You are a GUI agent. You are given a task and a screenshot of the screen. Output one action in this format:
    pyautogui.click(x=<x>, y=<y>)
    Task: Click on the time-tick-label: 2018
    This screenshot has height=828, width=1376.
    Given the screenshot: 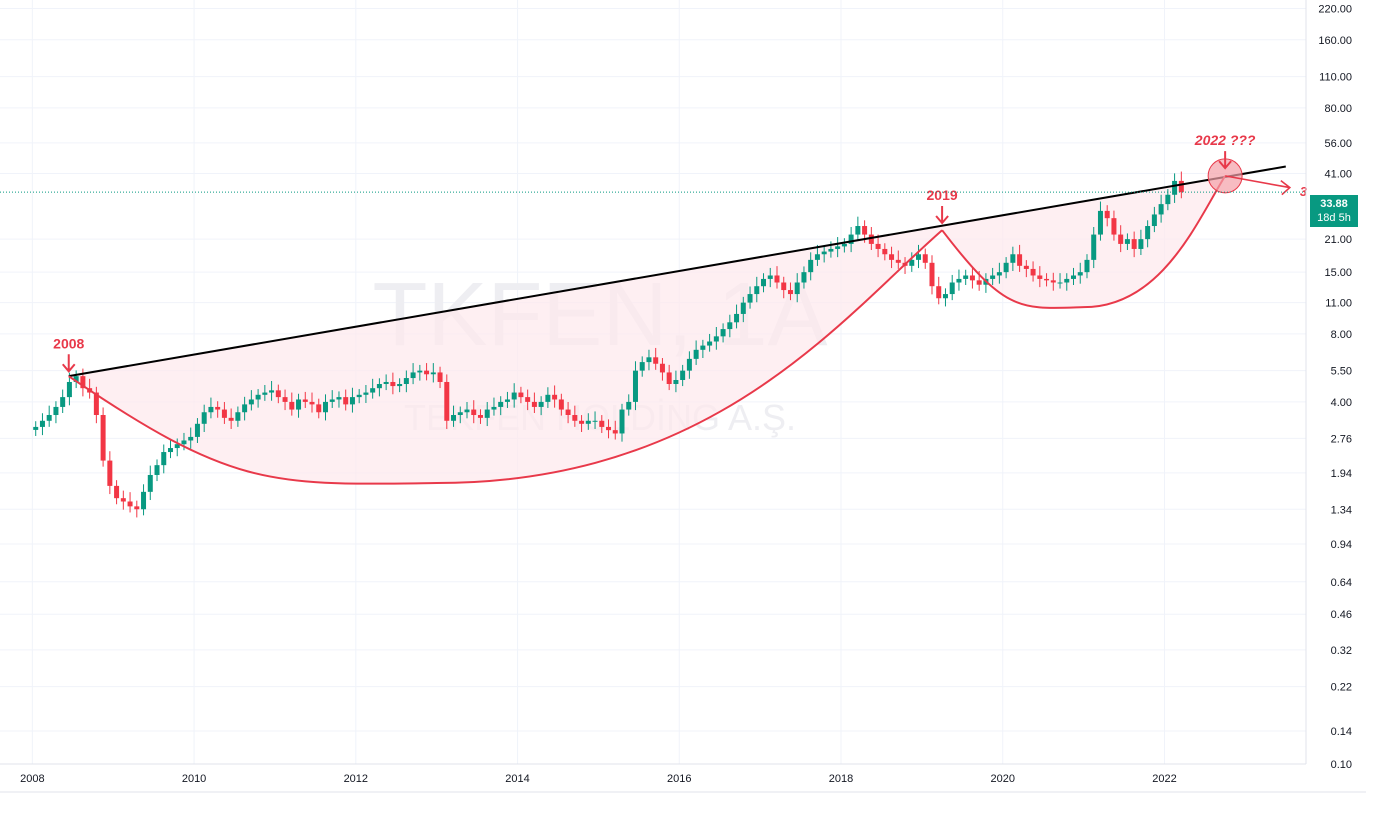 What is the action you would take?
    pyautogui.click(x=841, y=779)
    